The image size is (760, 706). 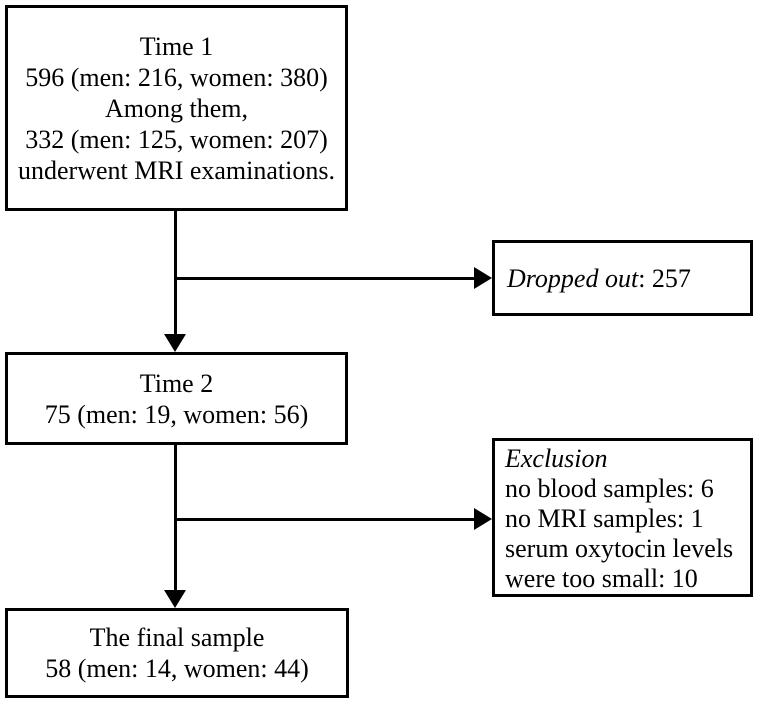 What do you see at coordinates (609, 488) in the screenshot?
I see `exclusion-line-blood: no blood samples: 6` at bounding box center [609, 488].